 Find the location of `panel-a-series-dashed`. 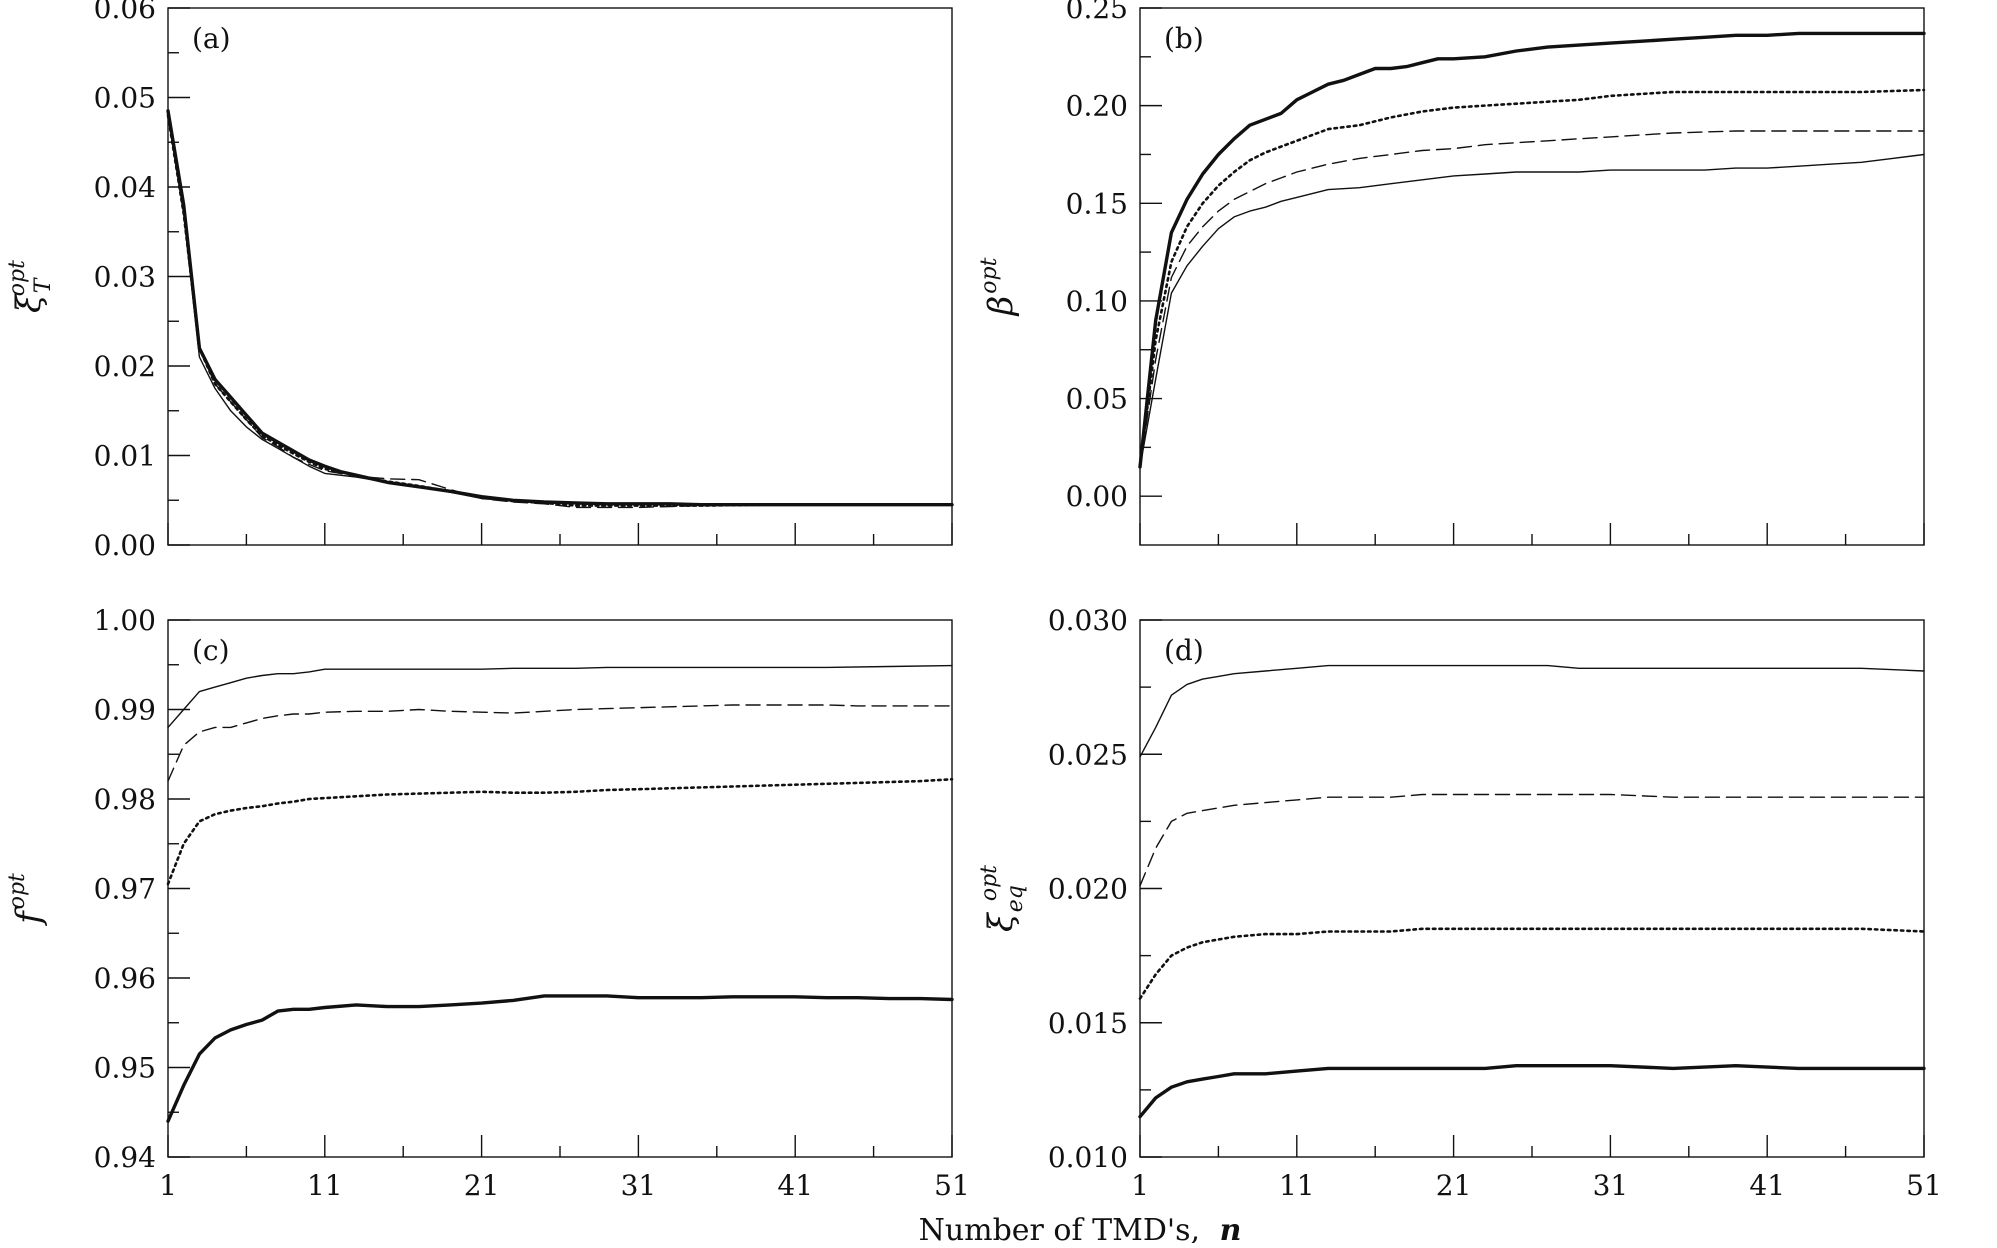

panel-a-series-dashed is located at coordinates (560, 311).